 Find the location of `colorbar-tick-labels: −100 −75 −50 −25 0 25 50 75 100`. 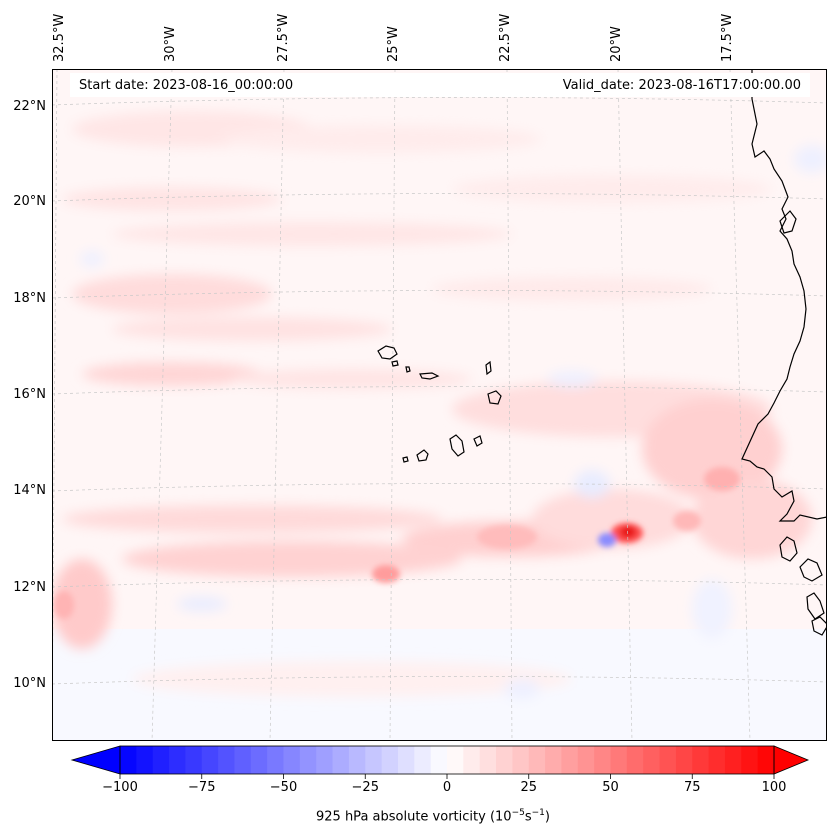

colorbar-tick-labels: −100 −75 −50 −25 0 25 50 75 100 is located at coordinates (418, 789).